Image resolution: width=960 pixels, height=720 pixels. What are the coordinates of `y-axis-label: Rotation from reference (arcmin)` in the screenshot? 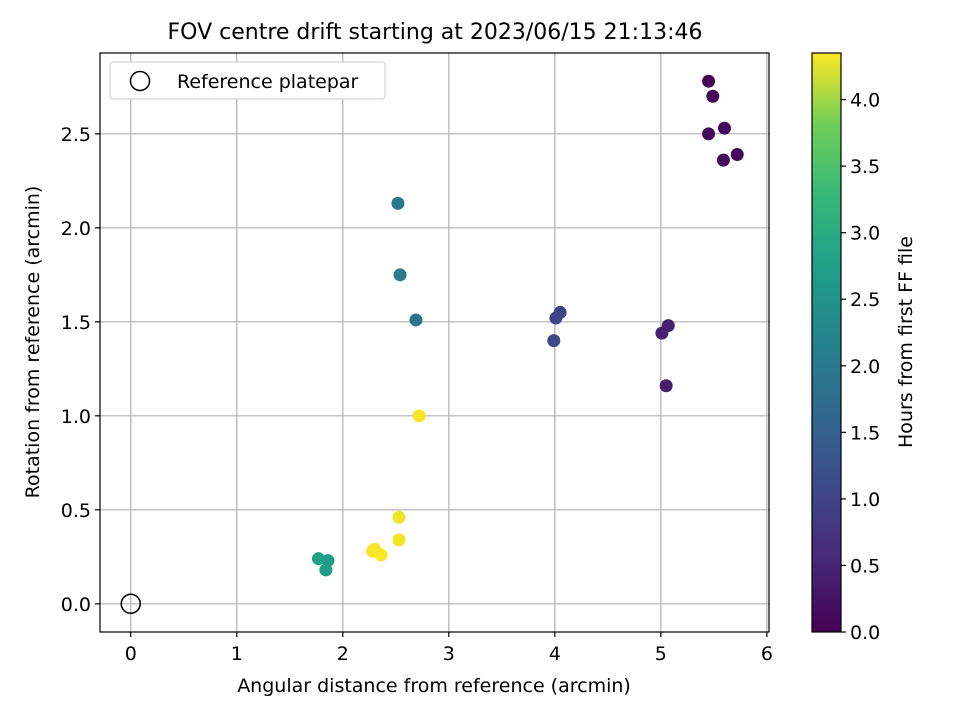 It's located at (33, 342).